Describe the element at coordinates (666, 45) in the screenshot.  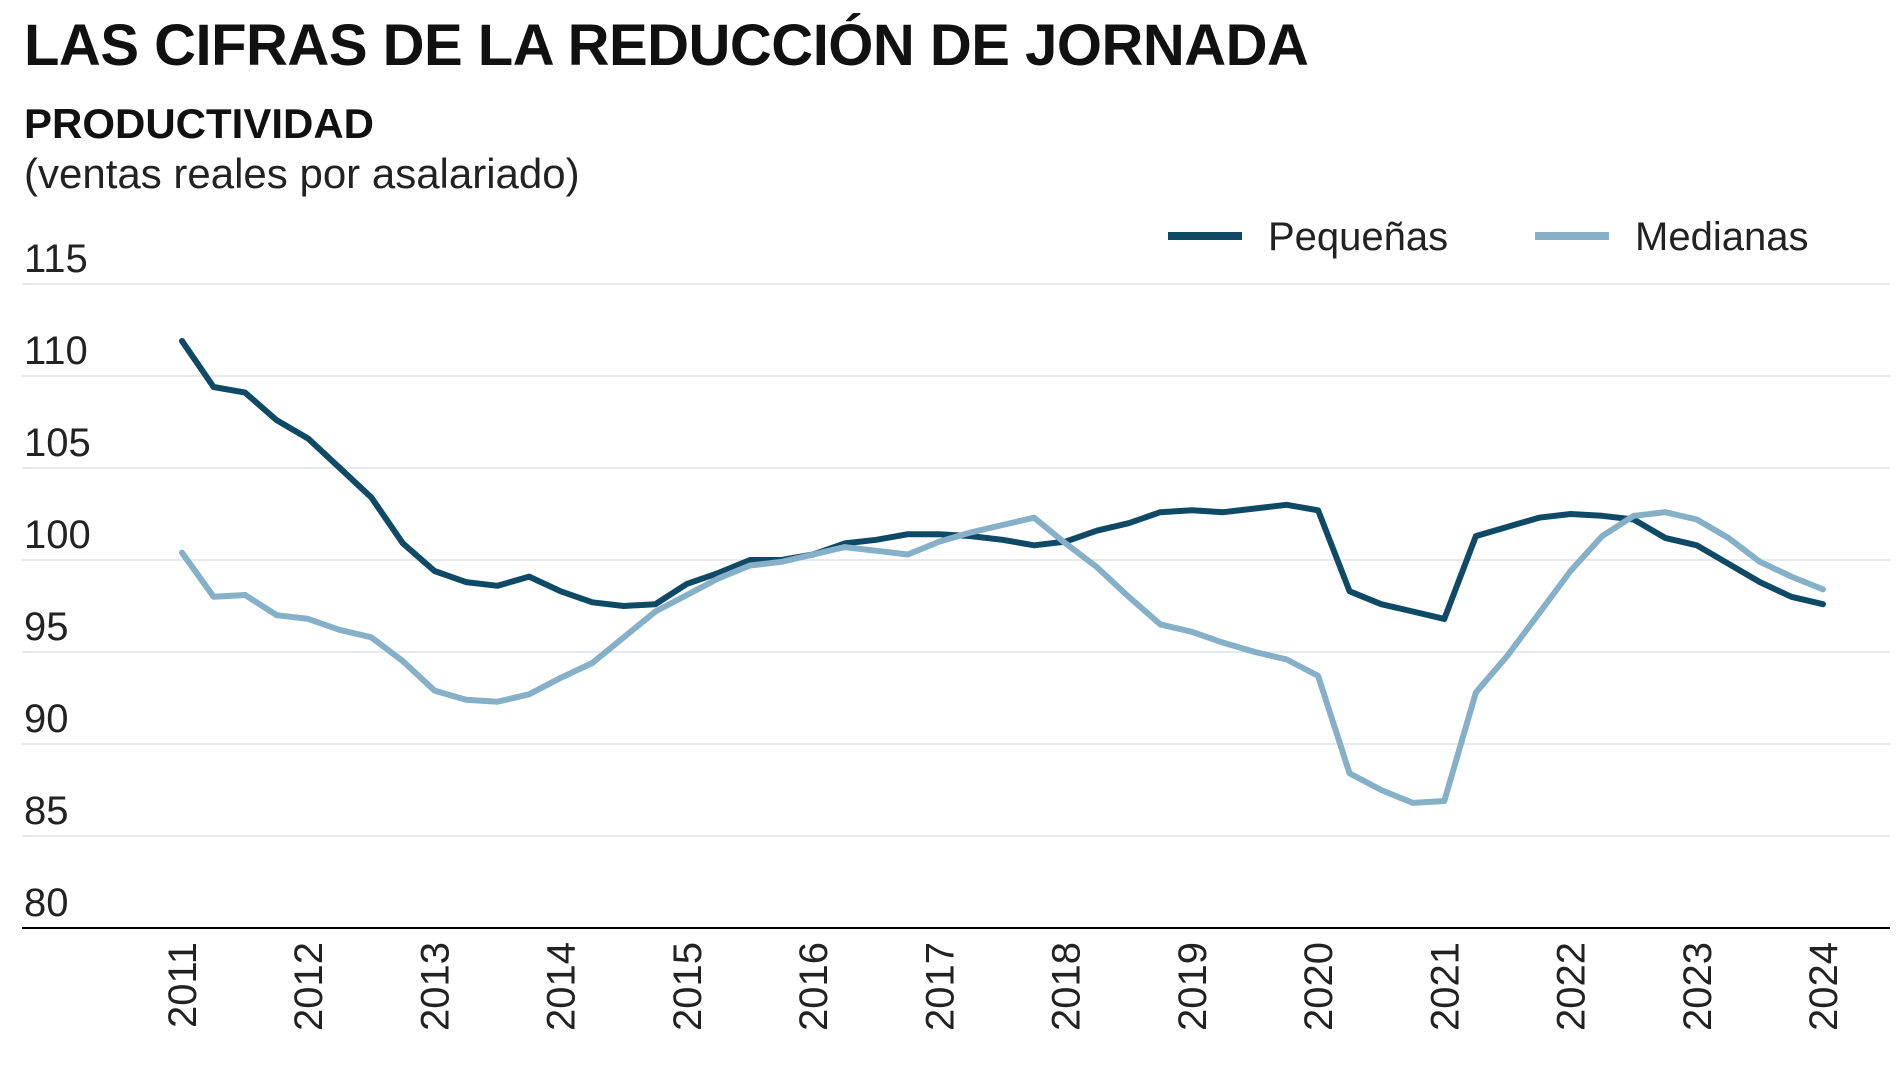
I see `chart-title: LAS CIFRAS DE LA REDUCCIÓN DE JORNADA` at that location.